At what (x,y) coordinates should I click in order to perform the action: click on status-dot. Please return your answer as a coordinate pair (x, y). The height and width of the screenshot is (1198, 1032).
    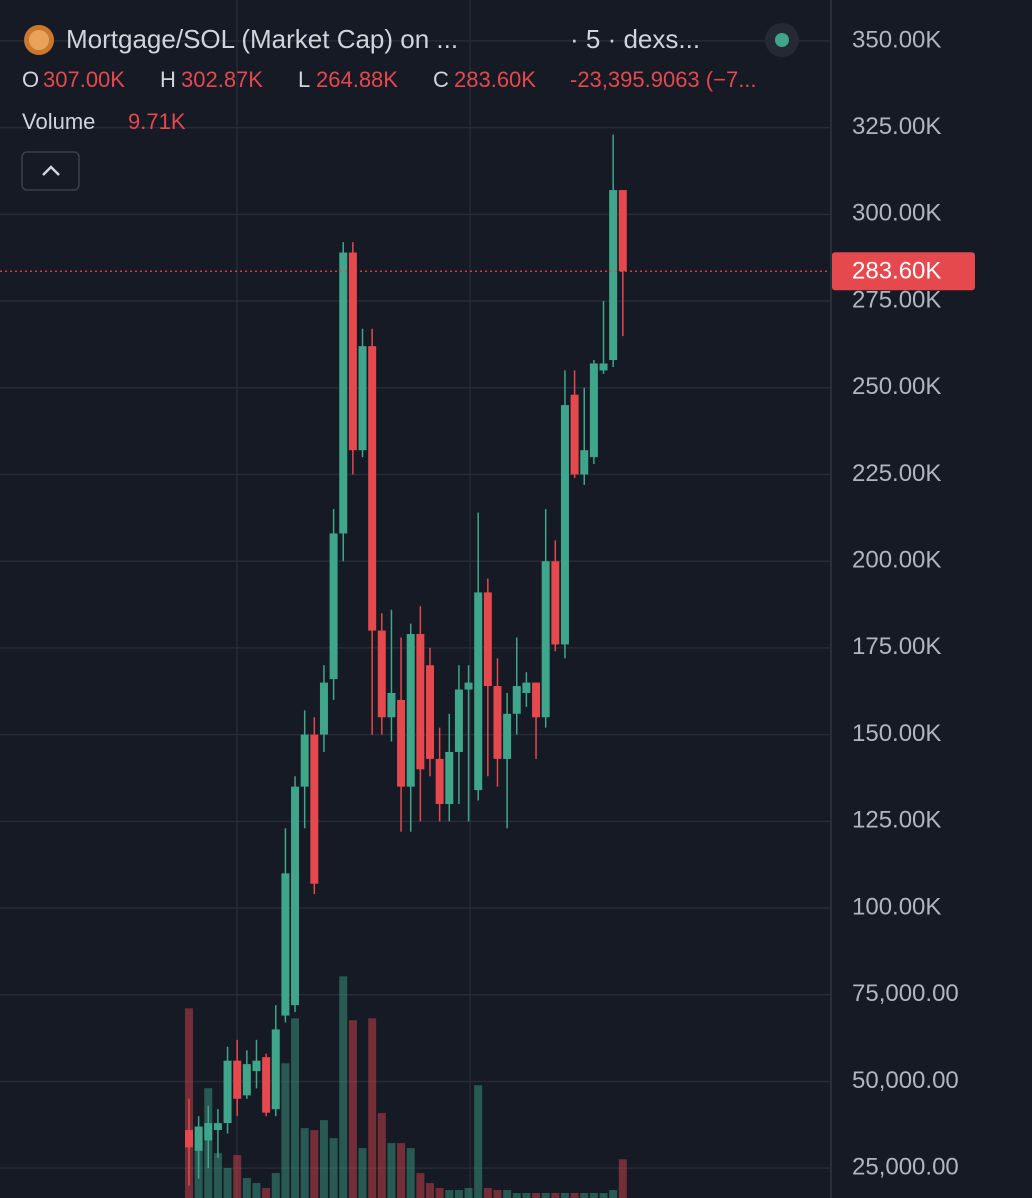
    Looking at the image, I should click on (782, 40).